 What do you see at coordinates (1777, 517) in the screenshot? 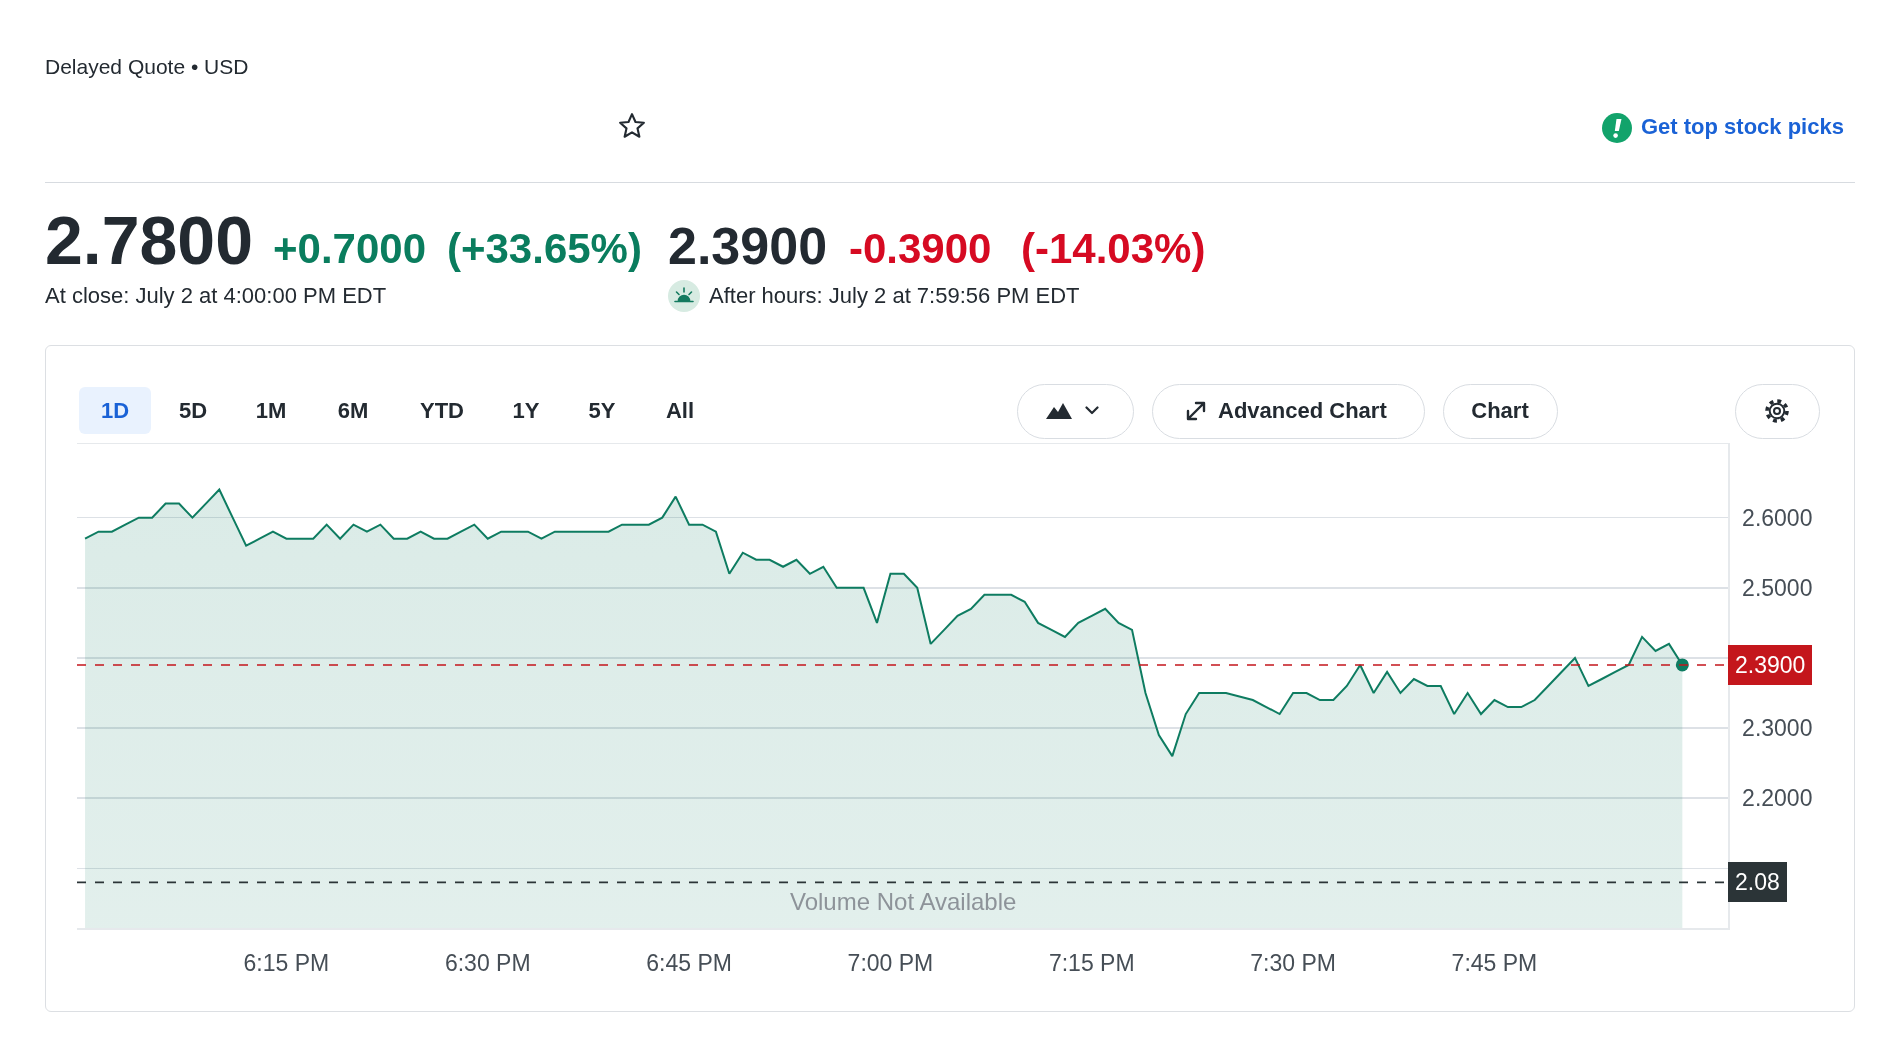
I see `y-tick-label: 2.6000` at bounding box center [1777, 517].